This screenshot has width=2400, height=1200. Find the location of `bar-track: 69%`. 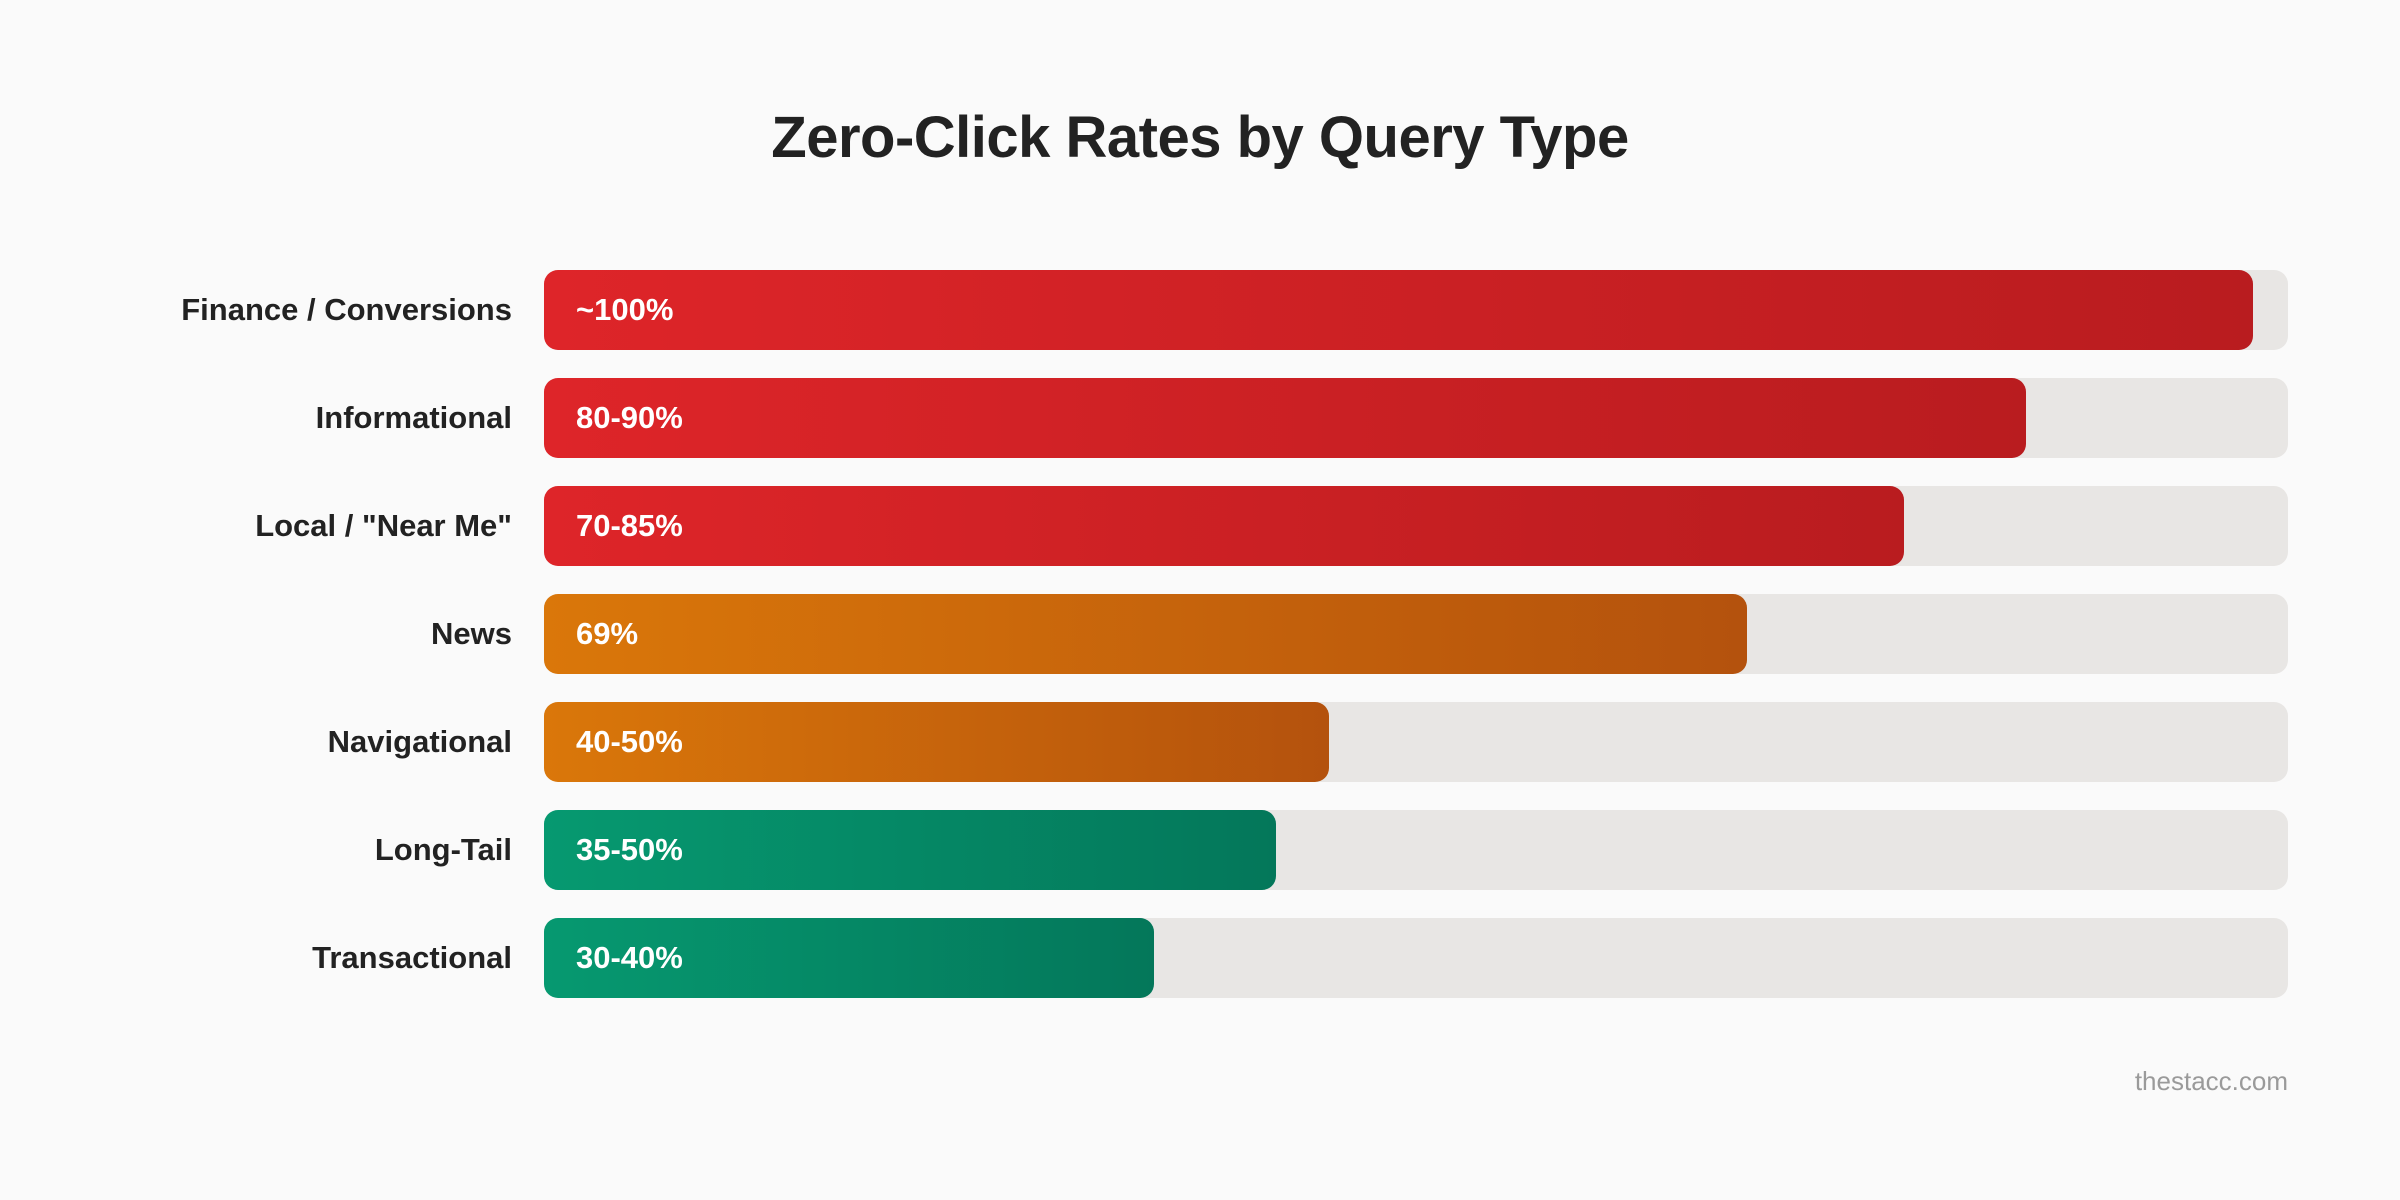

bar-track: 69% is located at coordinates (1416, 634).